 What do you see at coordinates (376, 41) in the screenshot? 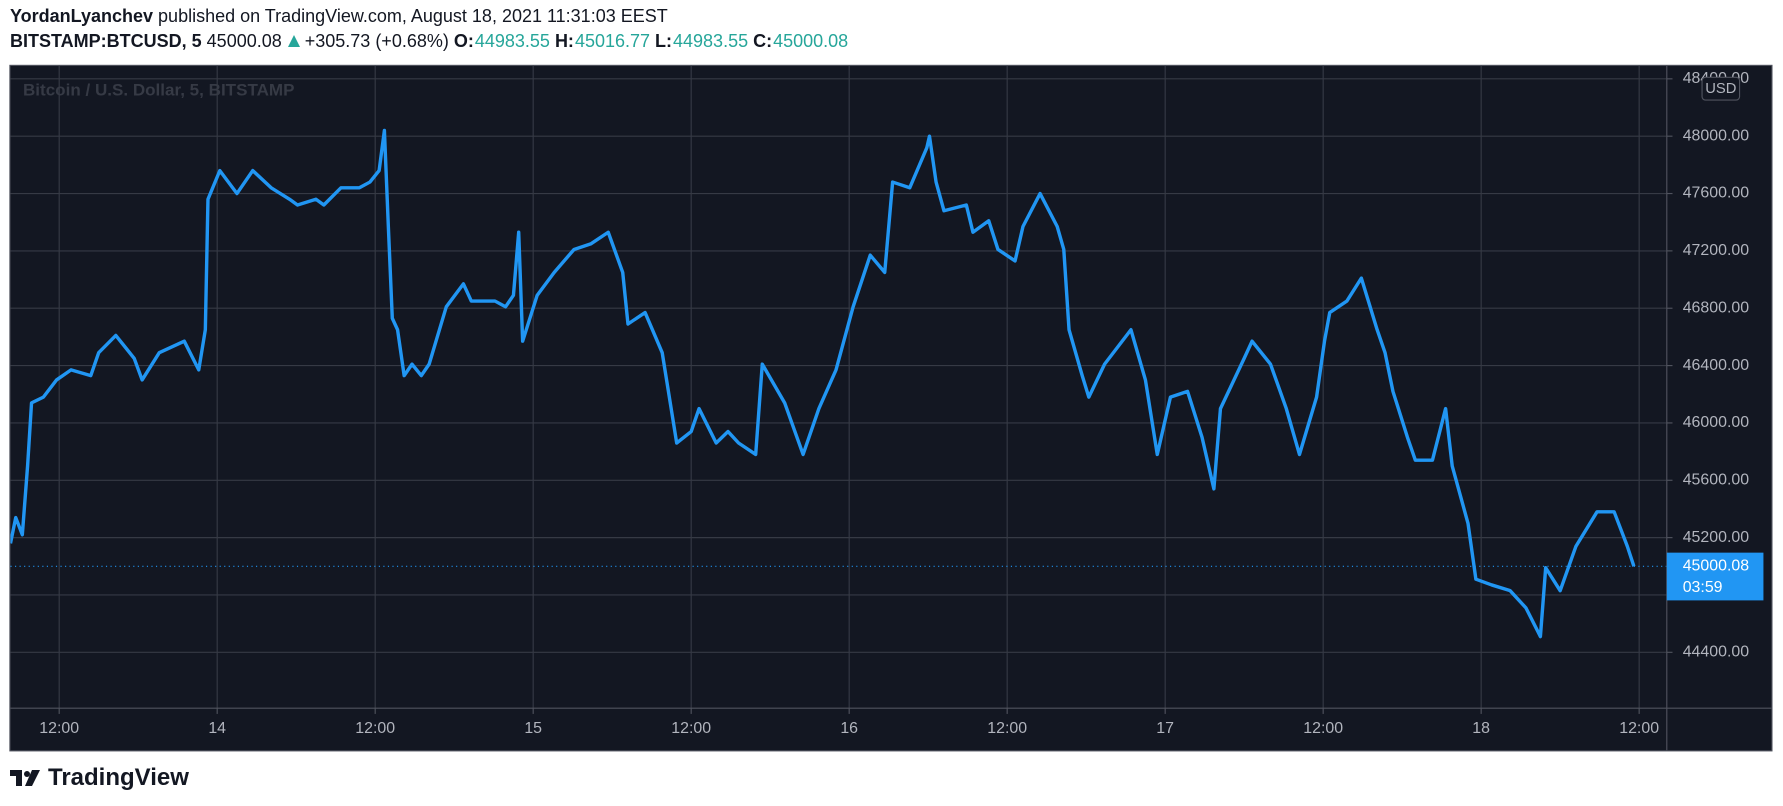
I see `change: +305.73 (+0.68%)` at bounding box center [376, 41].